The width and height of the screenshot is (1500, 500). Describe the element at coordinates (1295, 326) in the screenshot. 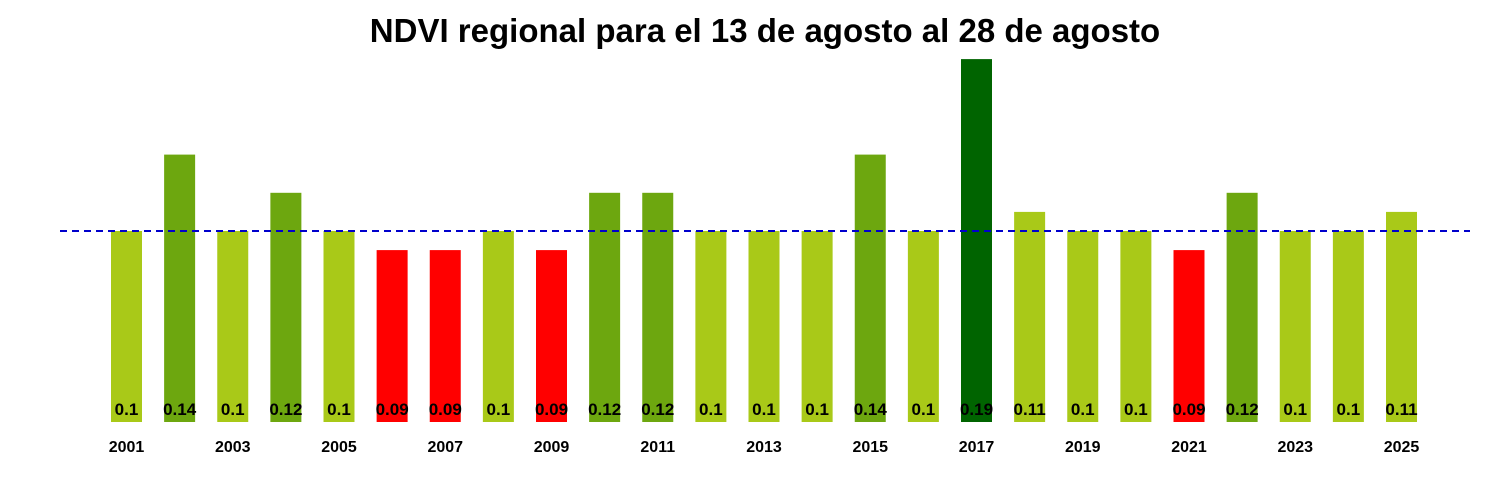

I see `bar-2023` at that location.